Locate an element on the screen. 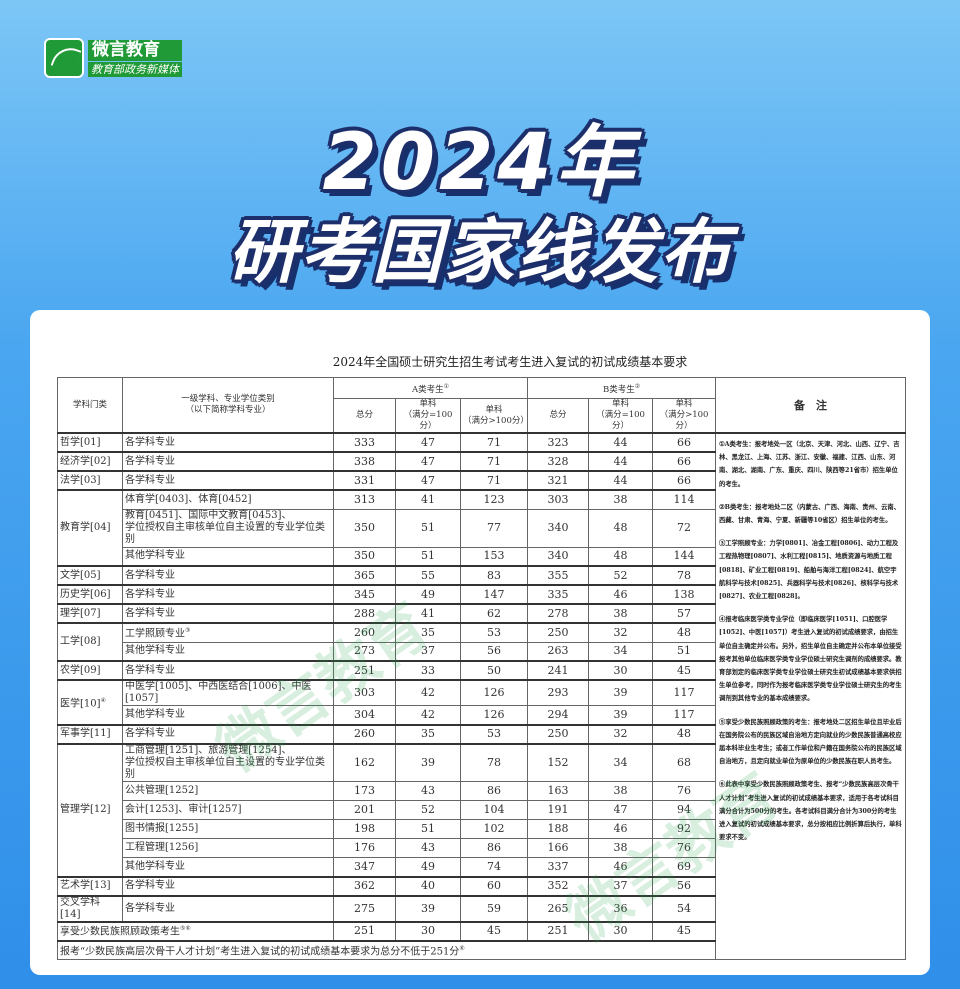  score-cell: 251 is located at coordinates (364, 670).